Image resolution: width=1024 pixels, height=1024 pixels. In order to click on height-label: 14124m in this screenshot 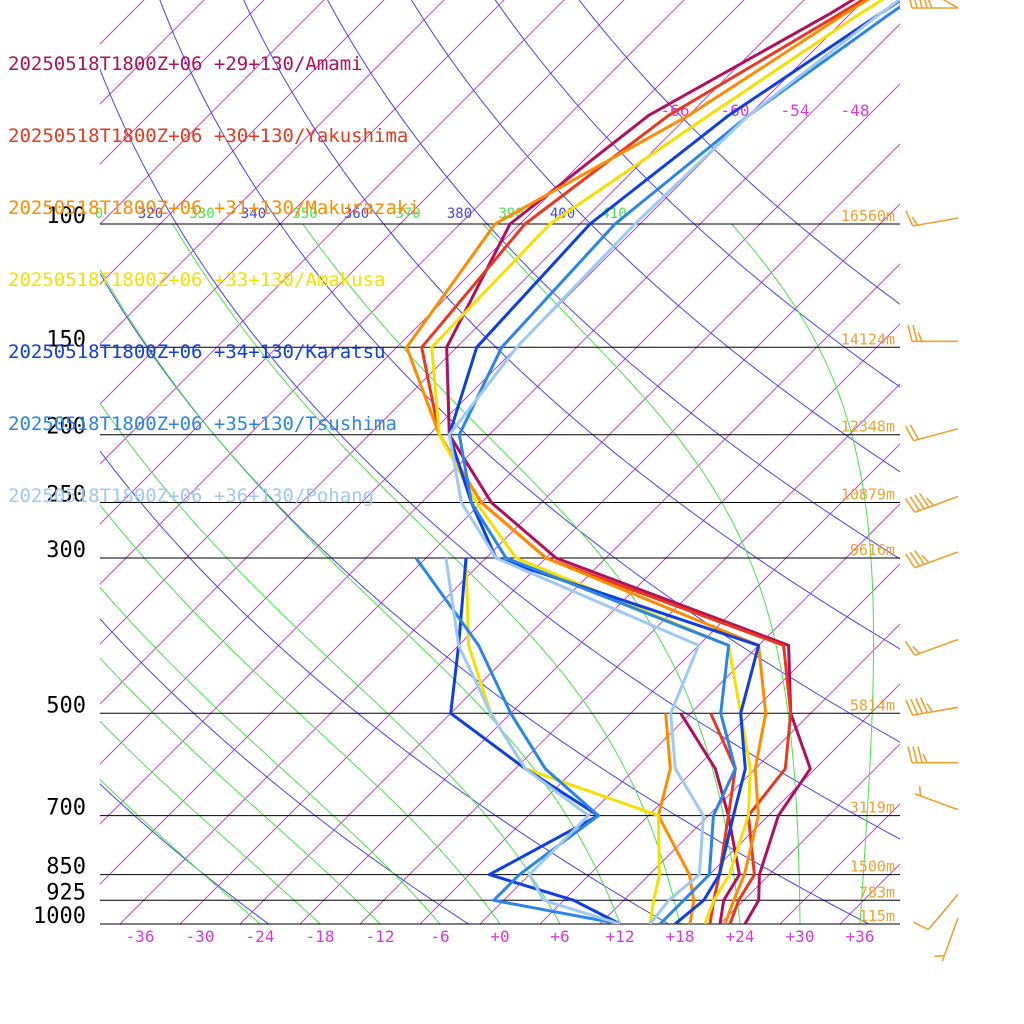, I will do `click(868, 339)`.